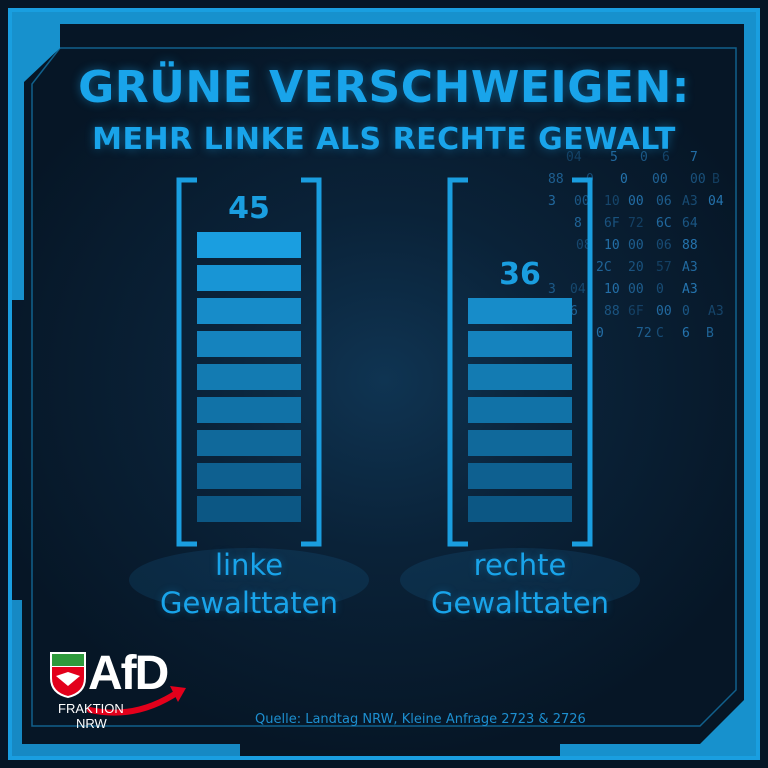 The width and height of the screenshot is (768, 768). I want to click on hex-digit: 5, so click(614, 157).